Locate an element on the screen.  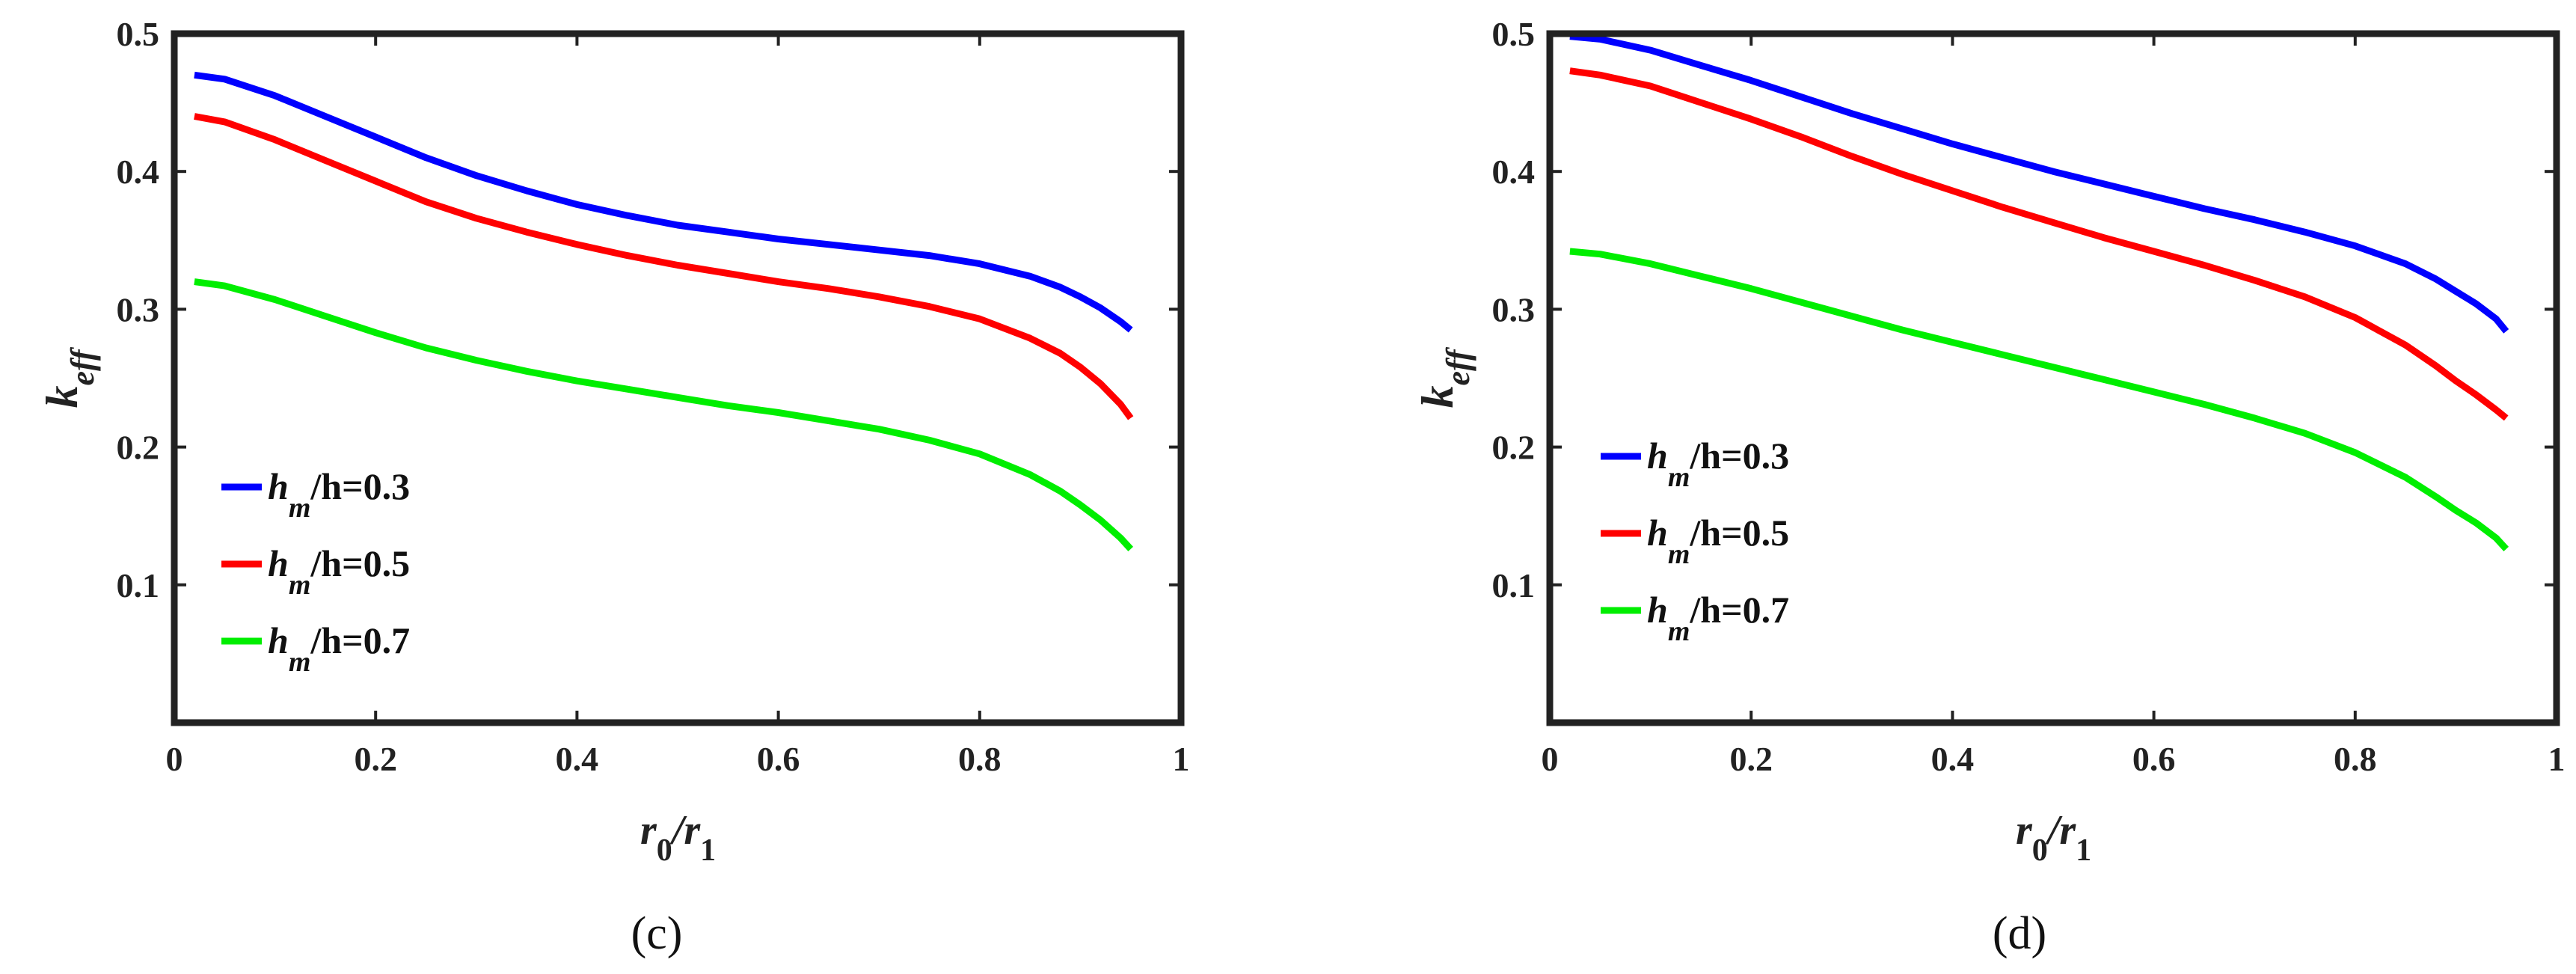
panel-label: (d) is located at coordinates (2019, 934).